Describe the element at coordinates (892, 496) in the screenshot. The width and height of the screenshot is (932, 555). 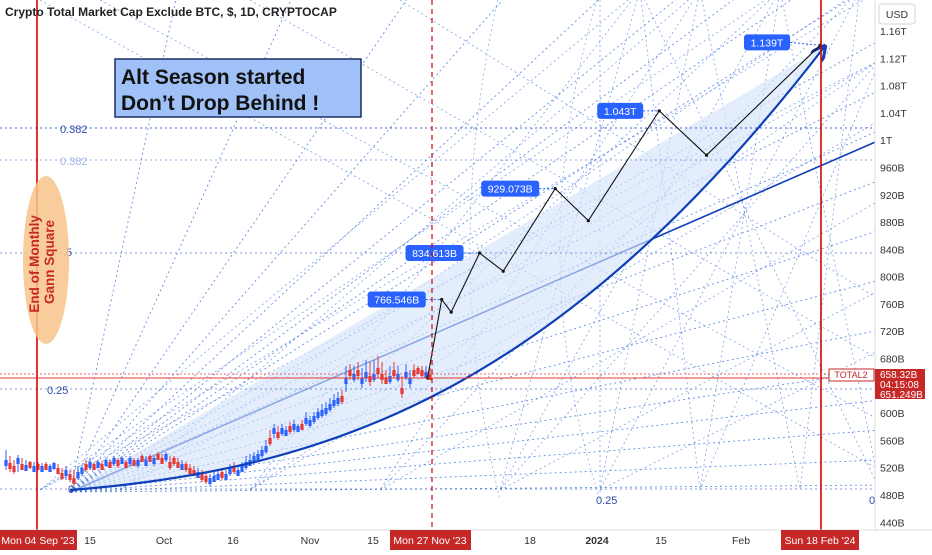
I see `y-tick-label-17: 480B` at that location.